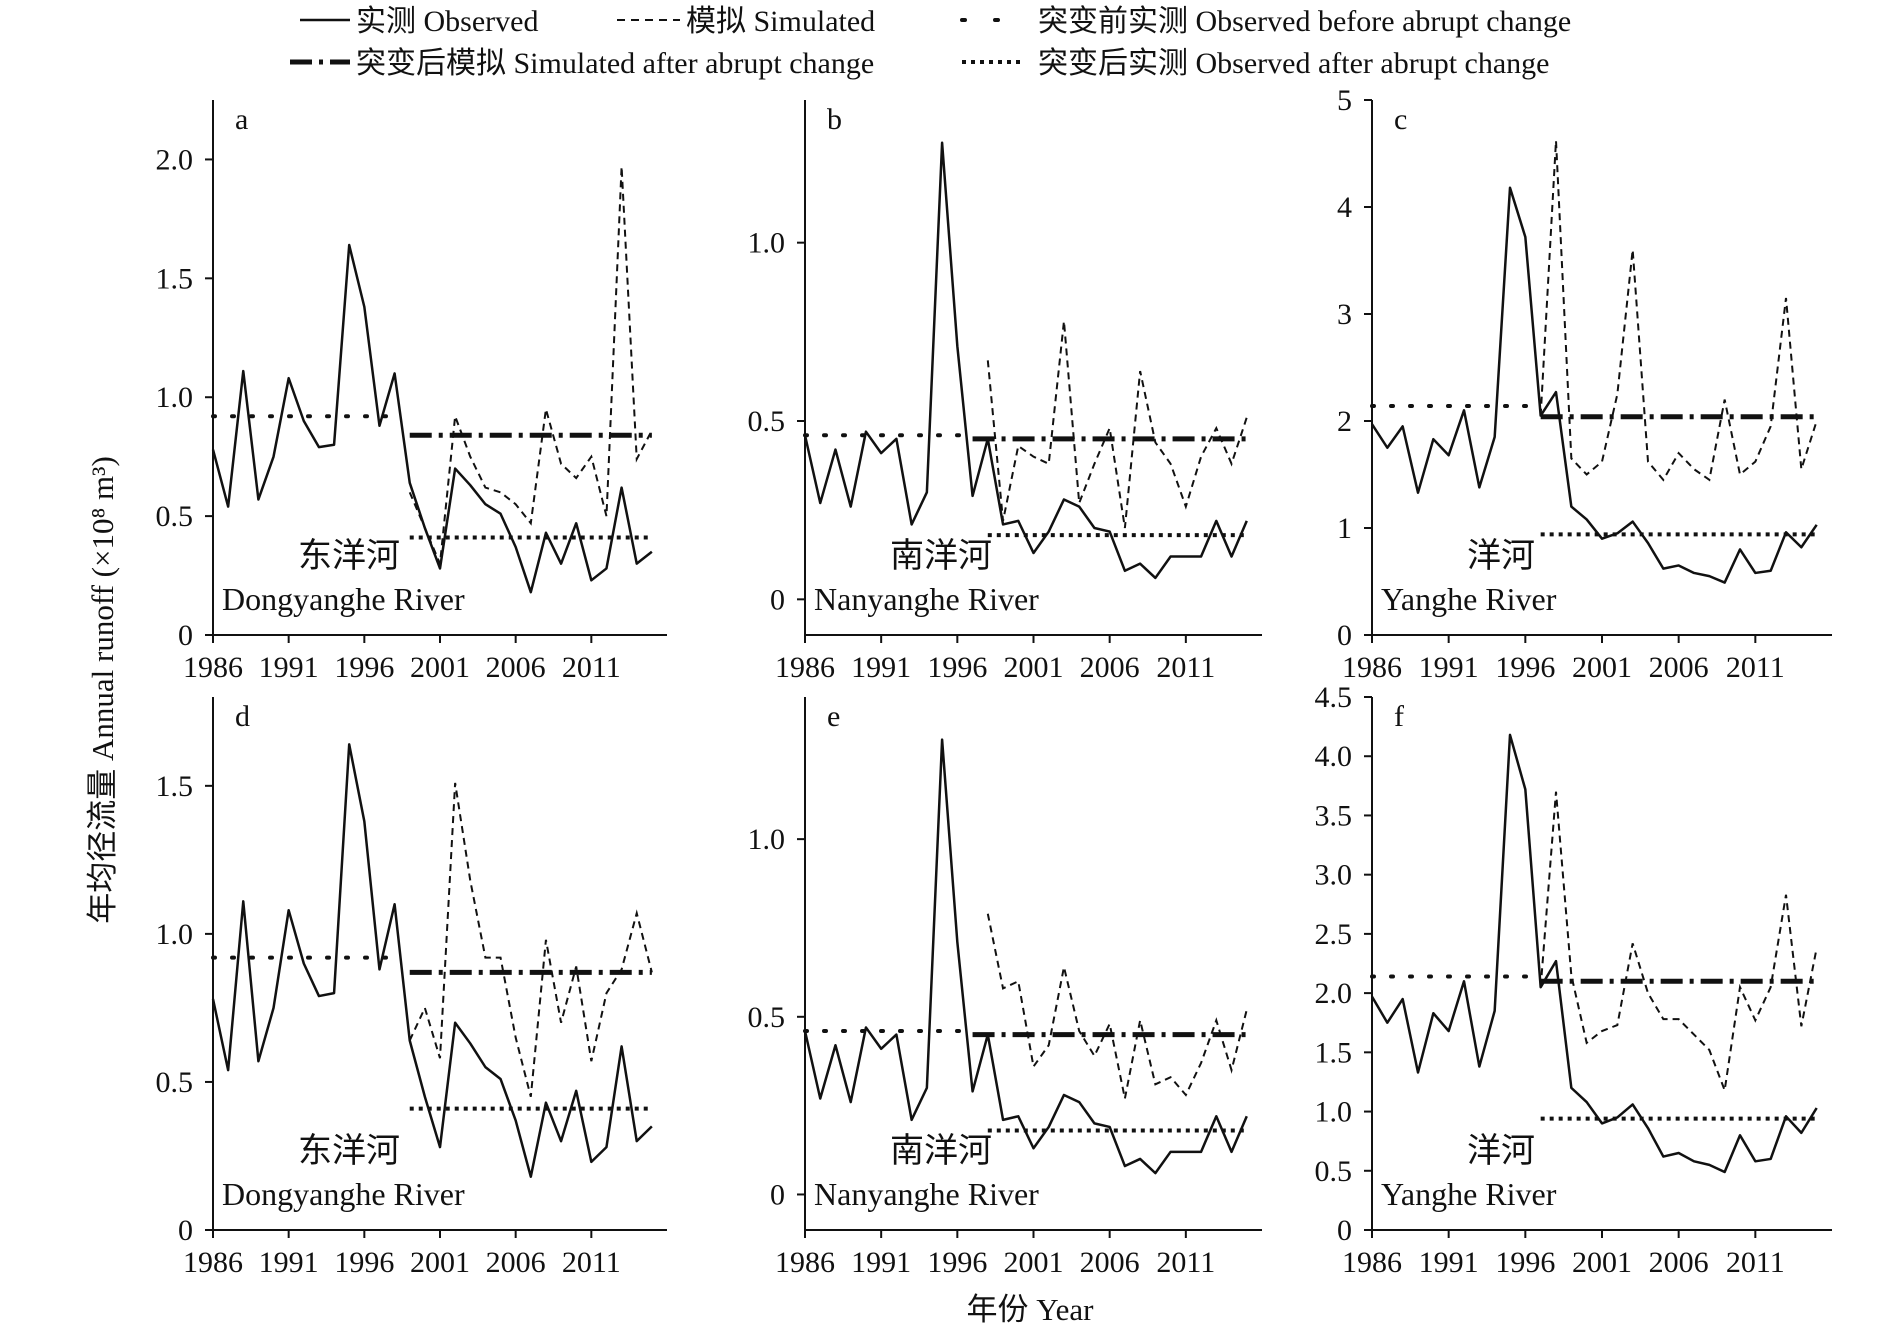 The image size is (1890, 1333). I want to click on y-tick-label: 4.5, so click(1334, 697).